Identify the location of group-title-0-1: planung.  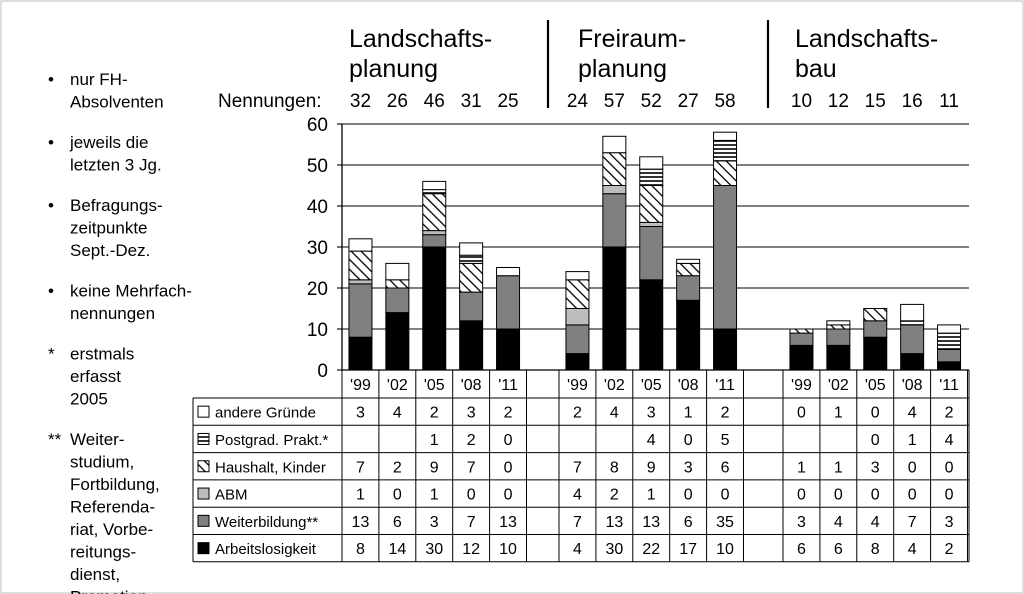
(393, 69).